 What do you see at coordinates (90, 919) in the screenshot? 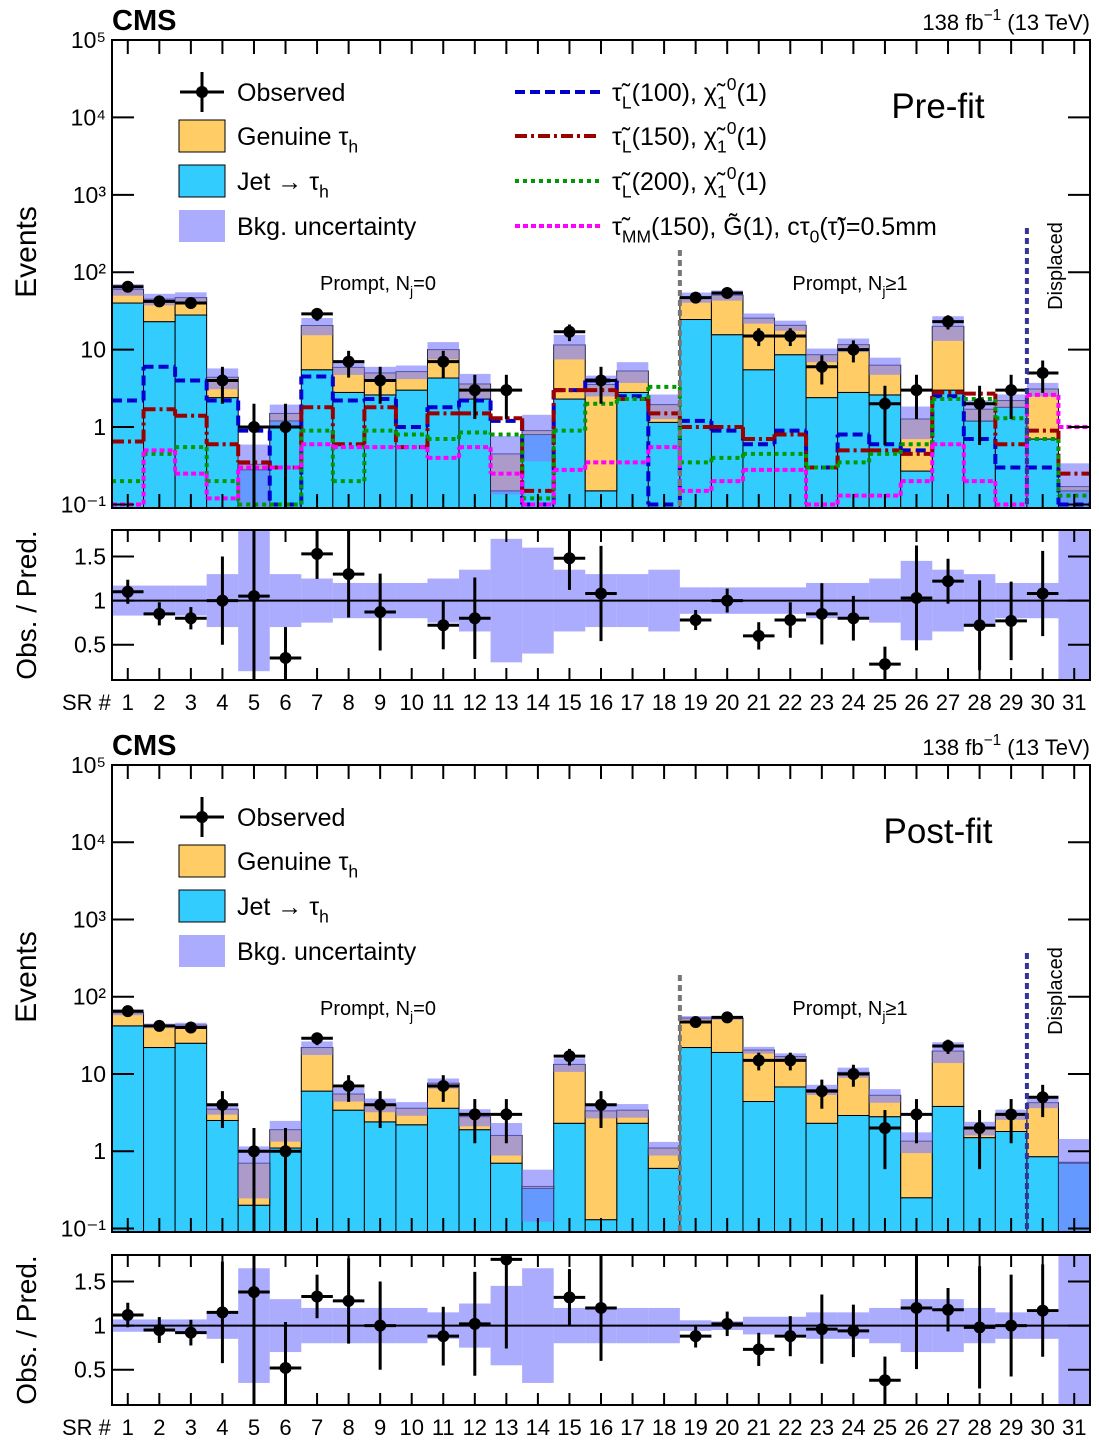
I see `y-tick-label: 10³` at bounding box center [90, 919].